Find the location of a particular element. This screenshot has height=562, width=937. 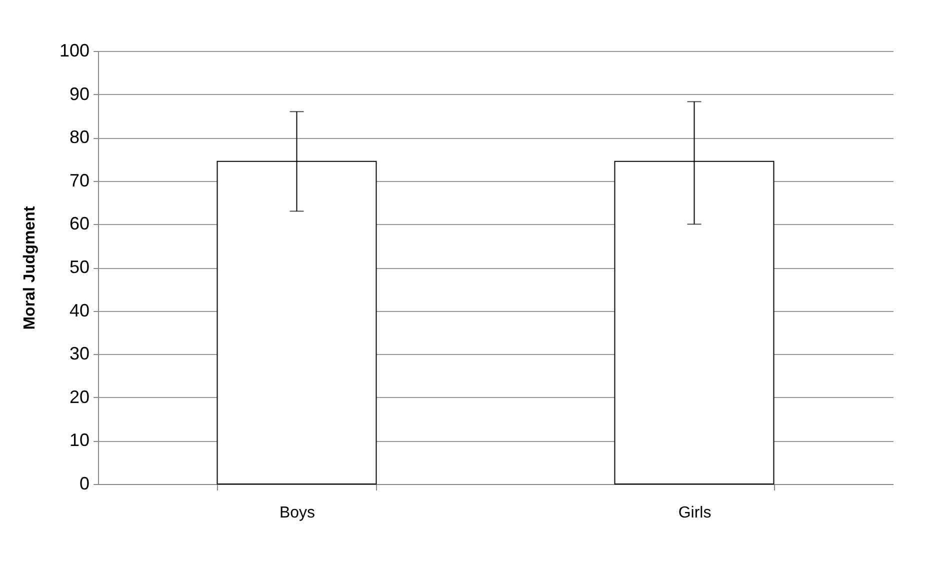

y-tick-label: 10 is located at coordinates (79, 440).